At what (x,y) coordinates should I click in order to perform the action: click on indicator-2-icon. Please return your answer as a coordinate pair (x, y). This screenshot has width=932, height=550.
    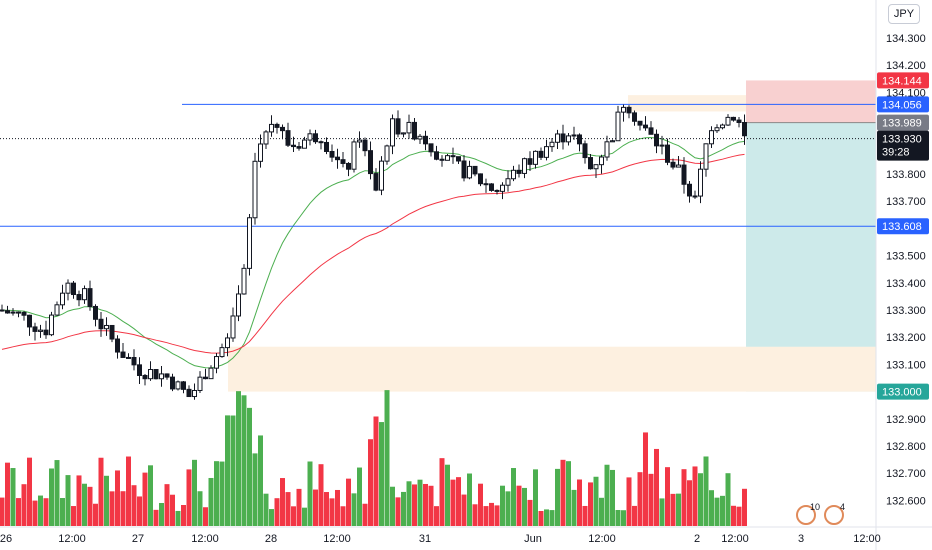
    Looking at the image, I should click on (834, 515).